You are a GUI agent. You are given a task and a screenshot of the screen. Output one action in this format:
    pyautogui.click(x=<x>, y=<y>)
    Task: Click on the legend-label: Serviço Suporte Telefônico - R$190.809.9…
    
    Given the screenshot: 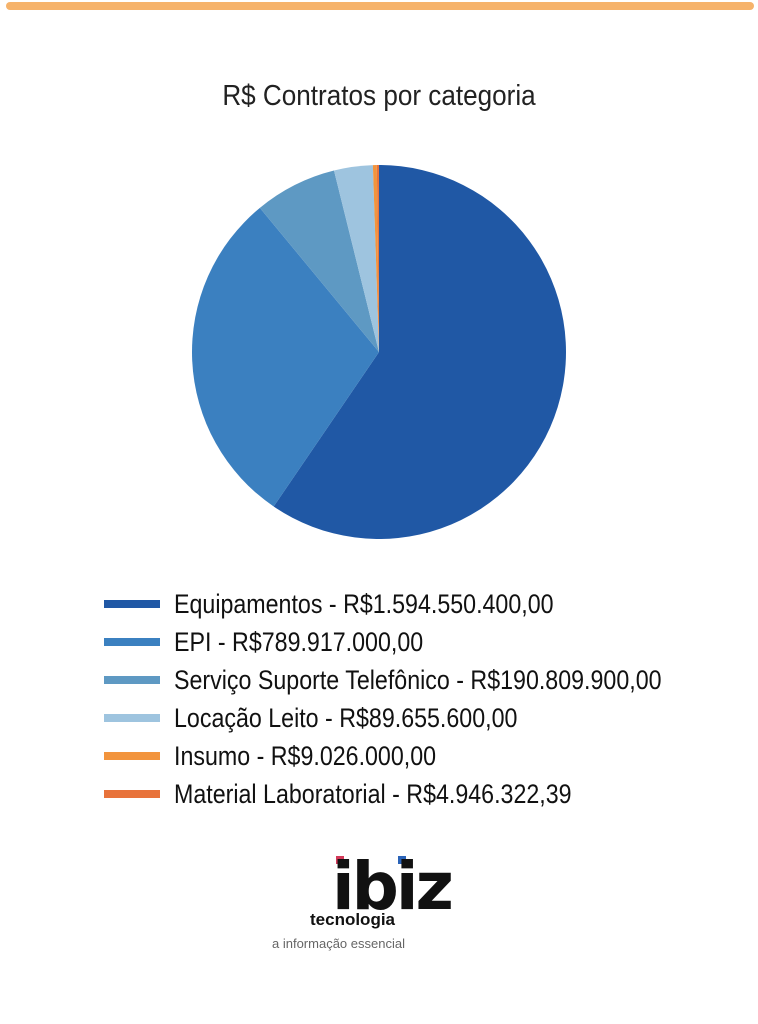 What is the action you would take?
    pyautogui.click(x=418, y=680)
    